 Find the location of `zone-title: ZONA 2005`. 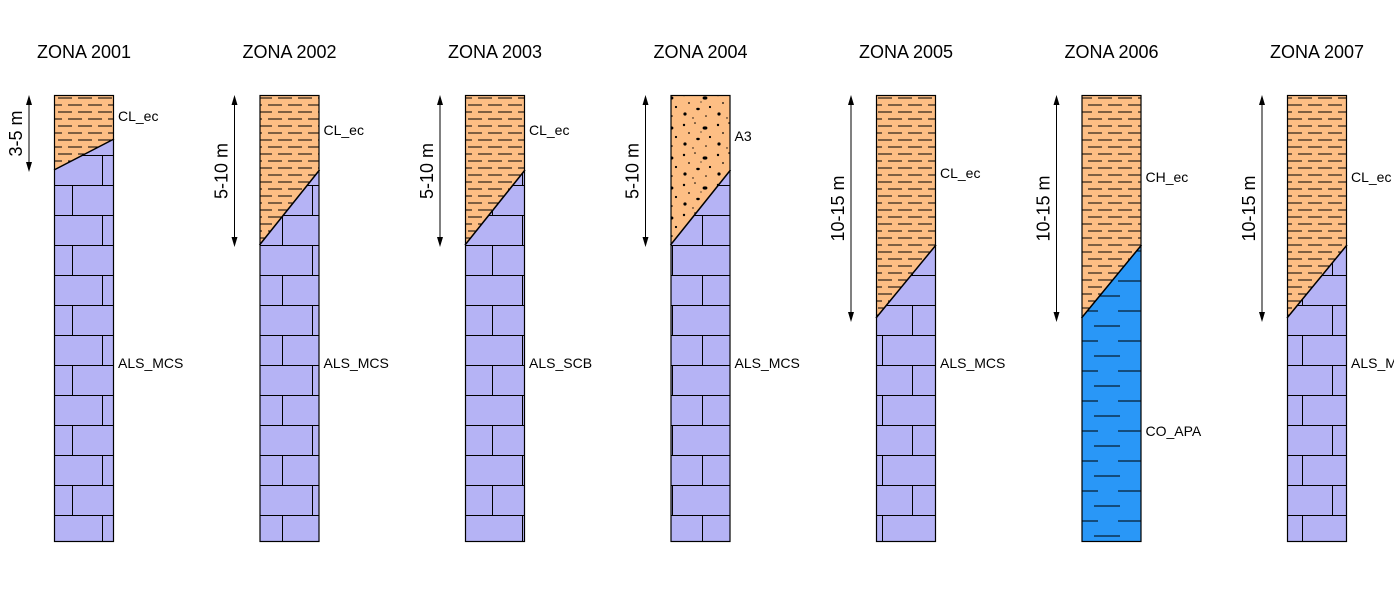

zone-title: ZONA 2005 is located at coordinates (906, 52).